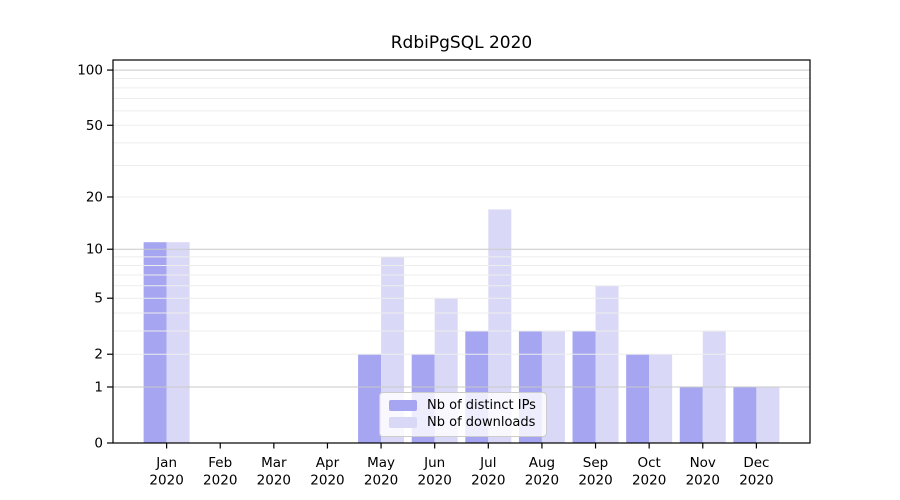 Image resolution: width=900 pixels, height=500 pixels. Describe the element at coordinates (166, 463) in the screenshot. I see `x-tick-label-month: Jan` at that location.